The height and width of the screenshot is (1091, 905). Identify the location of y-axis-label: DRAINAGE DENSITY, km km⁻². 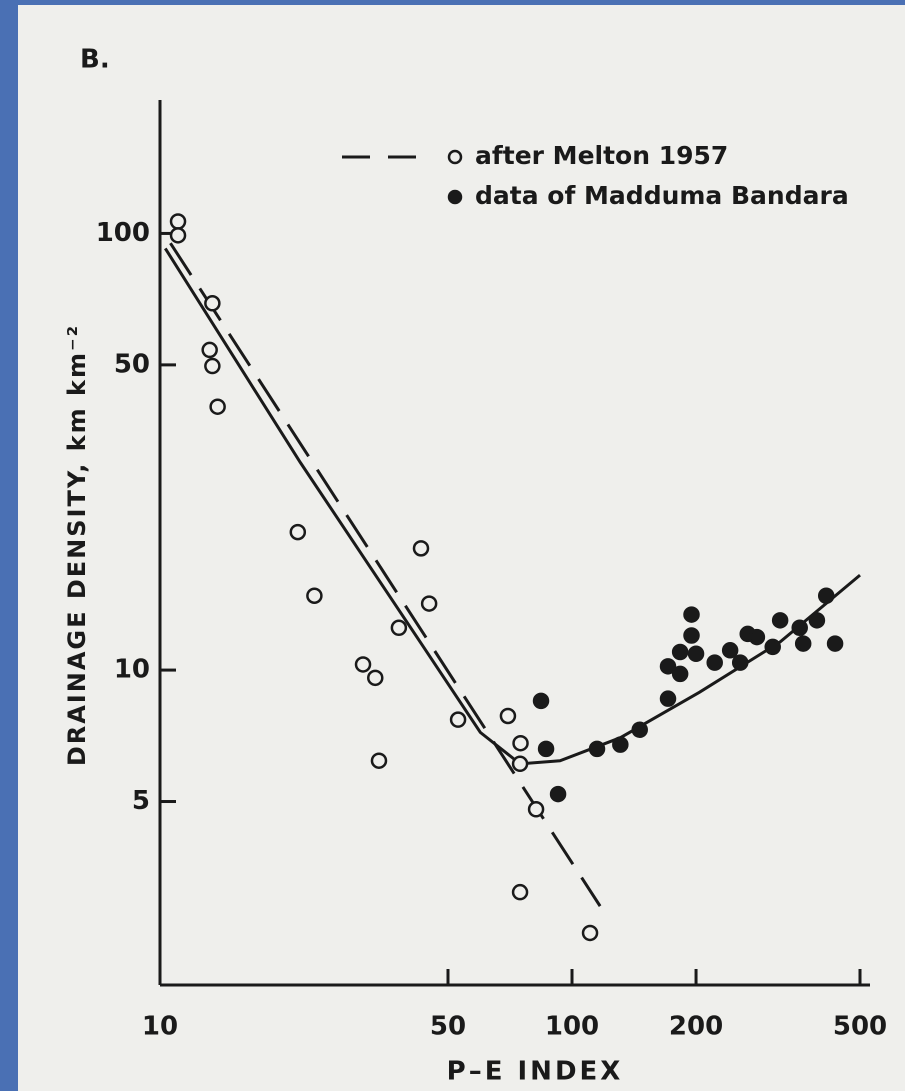
(77, 545).